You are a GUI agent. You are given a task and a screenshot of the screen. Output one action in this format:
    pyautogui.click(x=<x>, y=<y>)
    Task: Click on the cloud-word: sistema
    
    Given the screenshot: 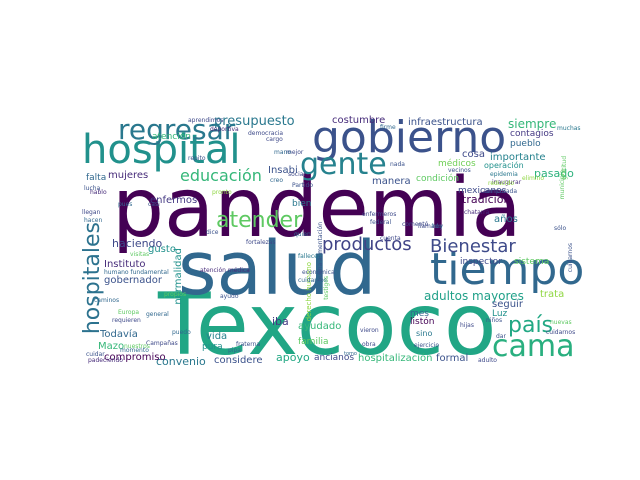 What is the action you would take?
    pyautogui.click(x=532, y=262)
    